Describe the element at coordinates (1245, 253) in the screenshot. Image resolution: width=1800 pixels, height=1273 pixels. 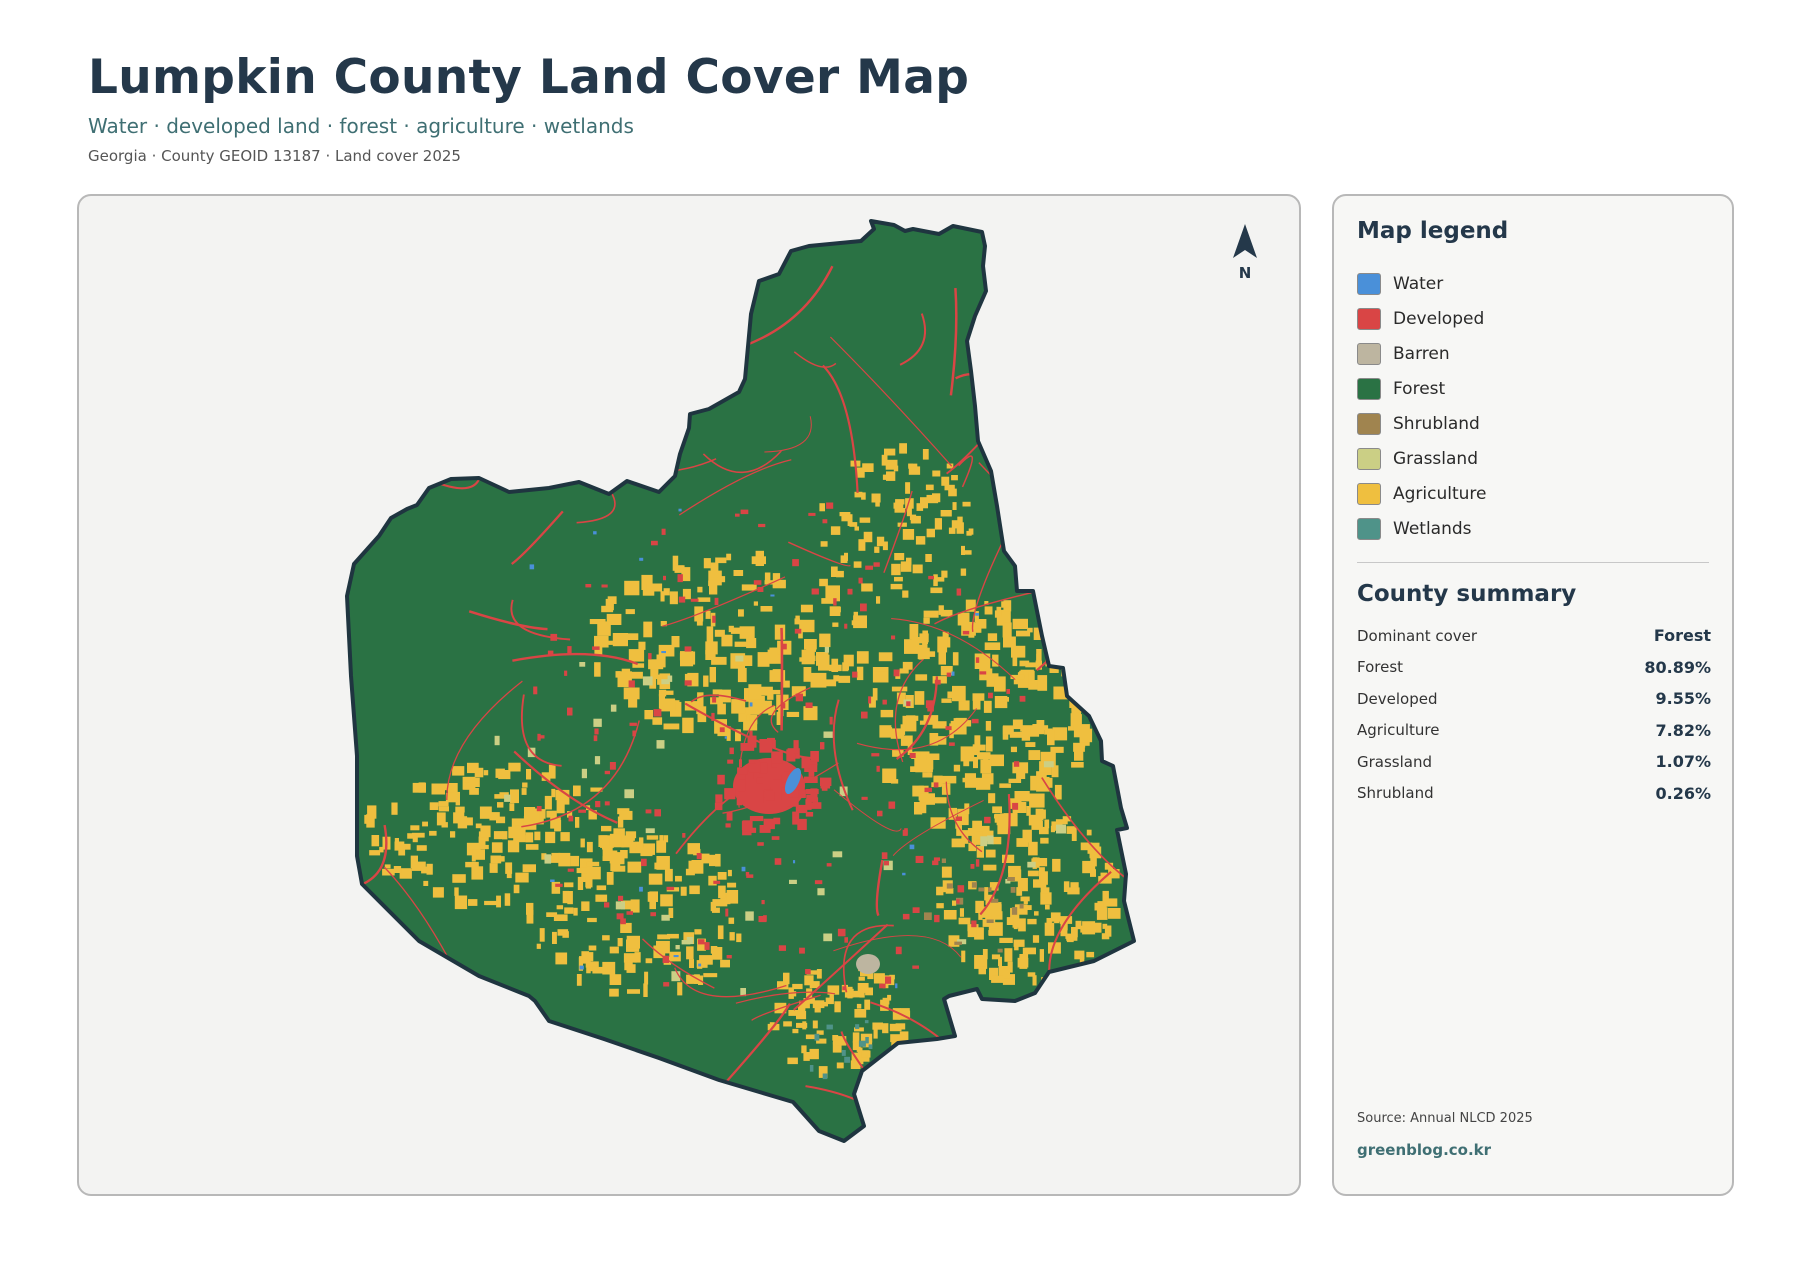
I see `north-arrow: N` at that location.